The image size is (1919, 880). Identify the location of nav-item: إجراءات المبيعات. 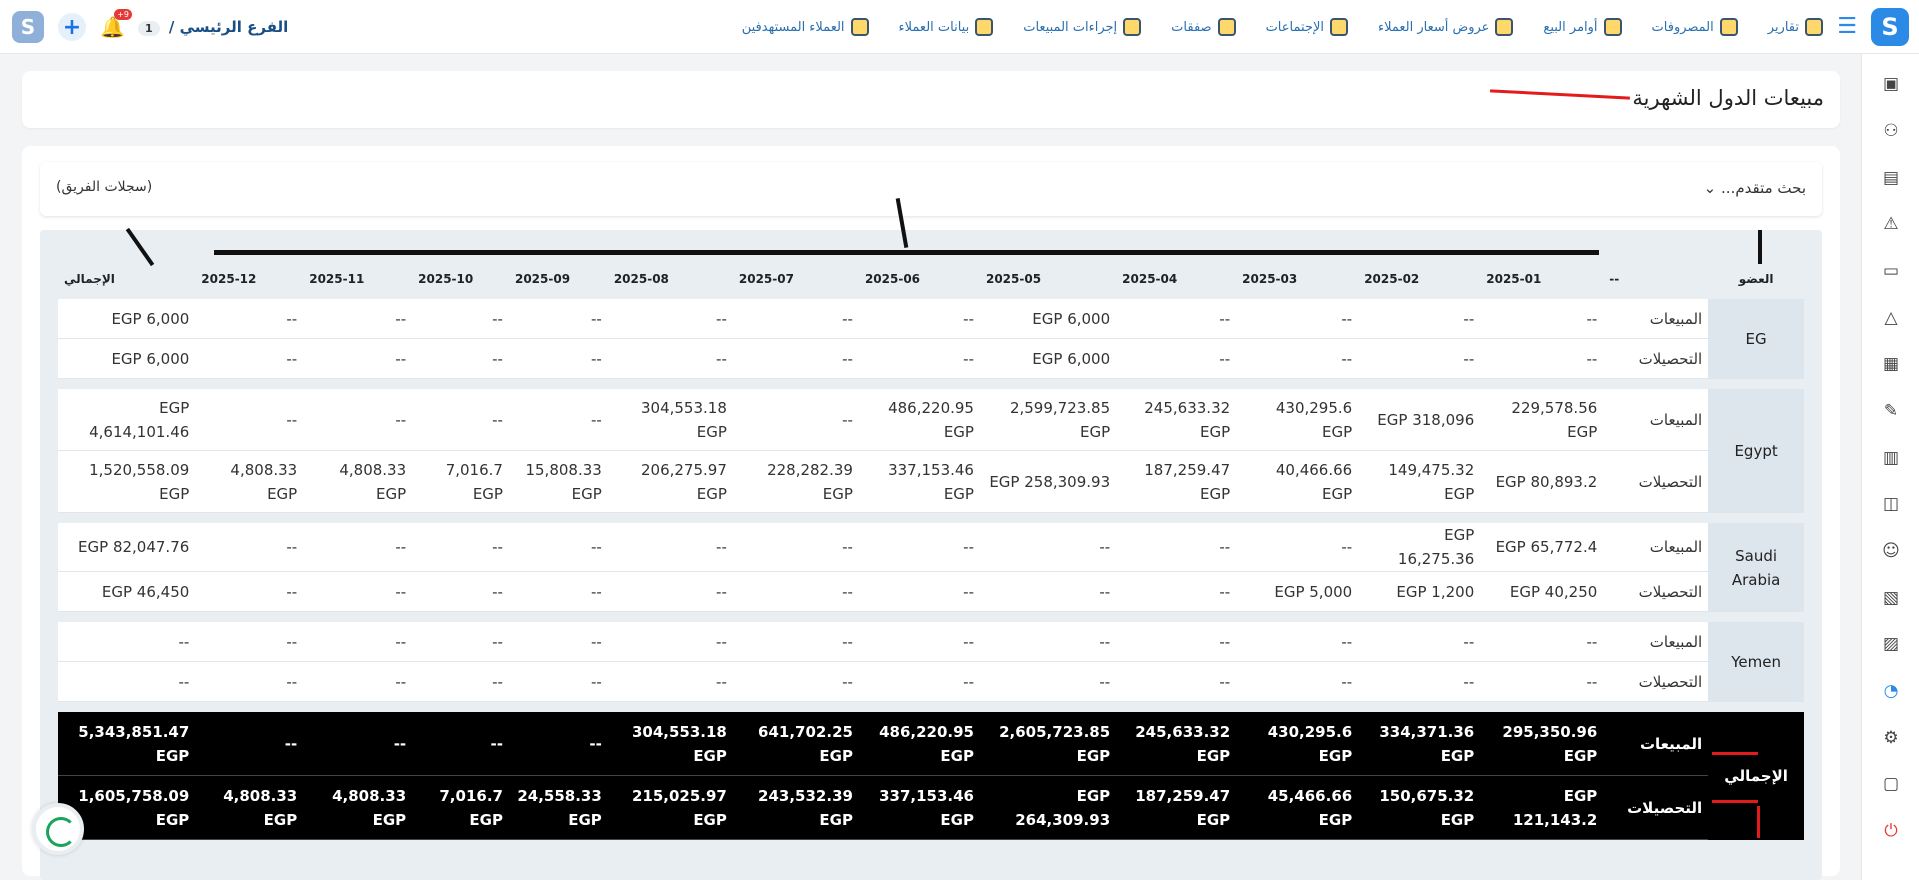
(1082, 27).